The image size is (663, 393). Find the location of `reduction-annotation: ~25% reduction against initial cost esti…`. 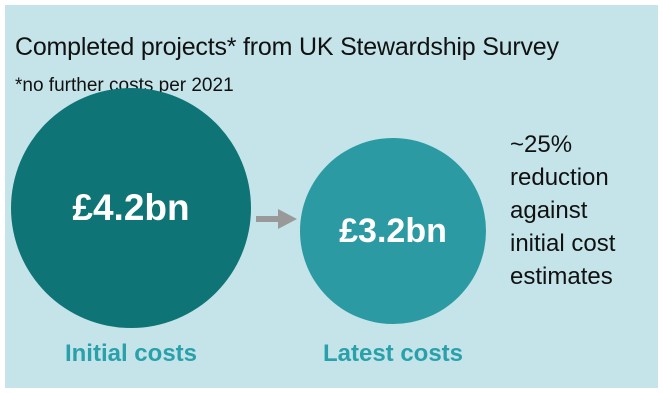

reduction-annotation: ~25% reduction against initial cost esti… is located at coordinates (562, 210).